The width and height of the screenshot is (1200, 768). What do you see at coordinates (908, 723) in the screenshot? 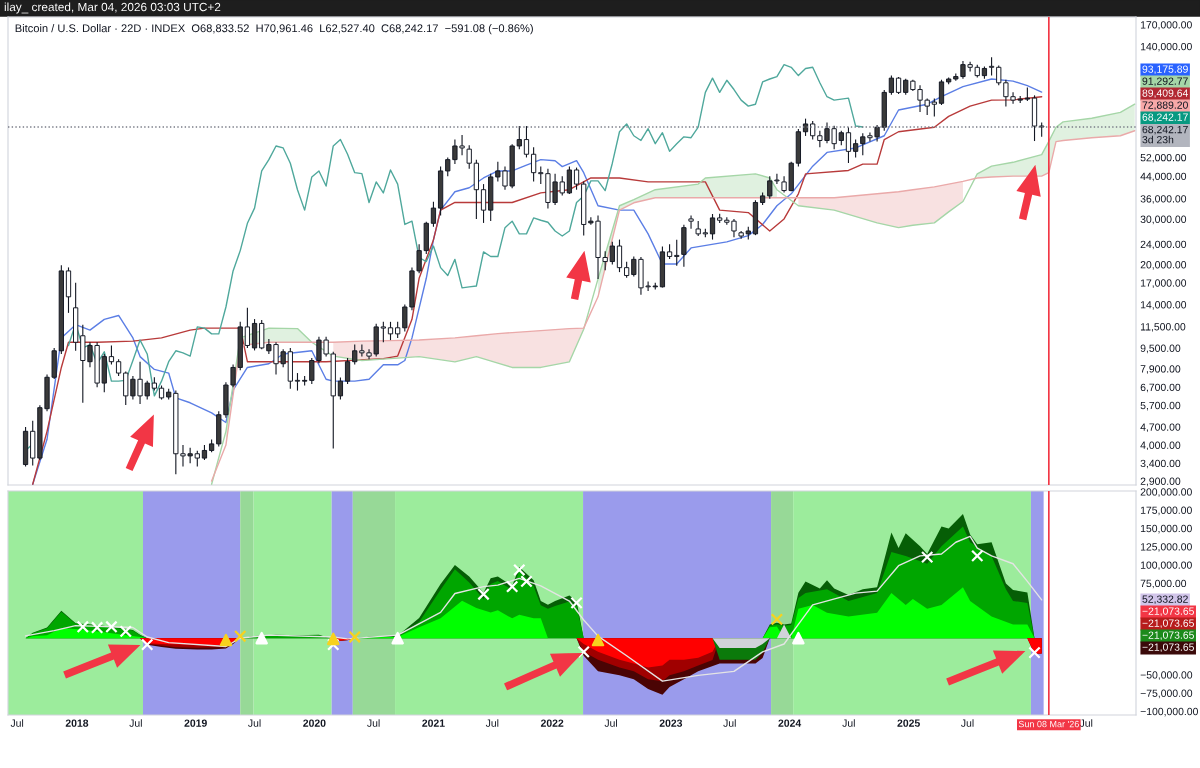
I see `x-tick-label: 2025` at bounding box center [908, 723].